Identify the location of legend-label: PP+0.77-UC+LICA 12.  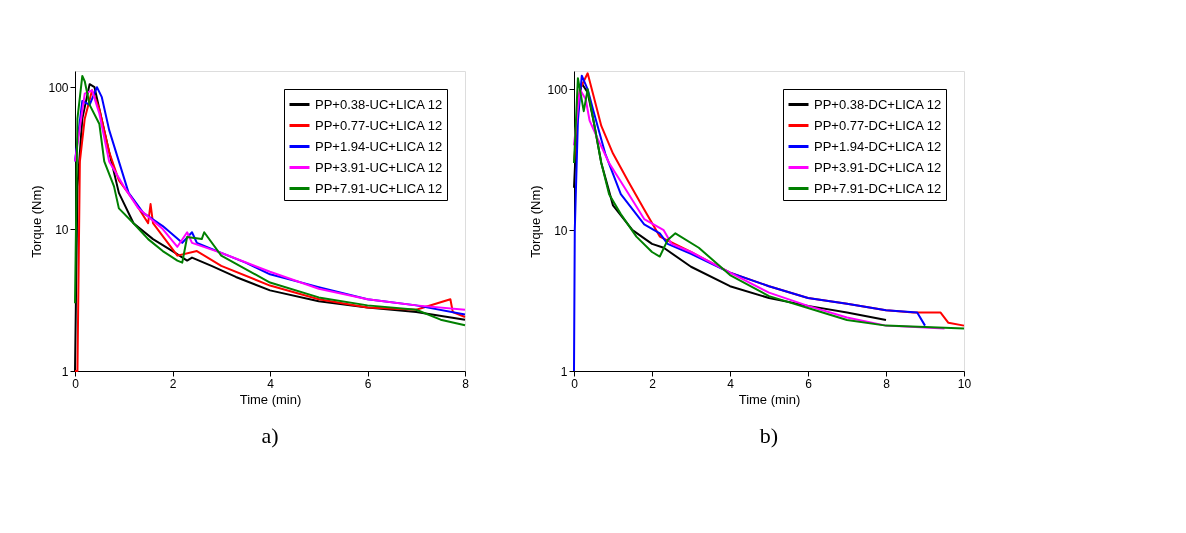
(379, 125).